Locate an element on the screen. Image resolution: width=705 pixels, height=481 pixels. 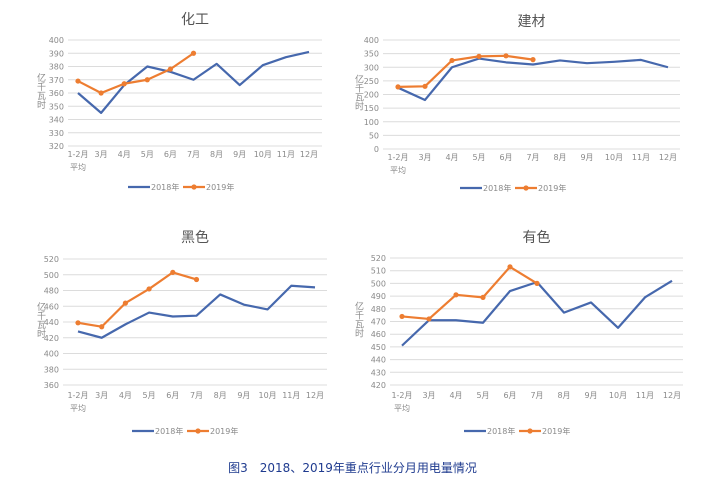
y-tick-label: 340 is located at coordinates (56, 120).